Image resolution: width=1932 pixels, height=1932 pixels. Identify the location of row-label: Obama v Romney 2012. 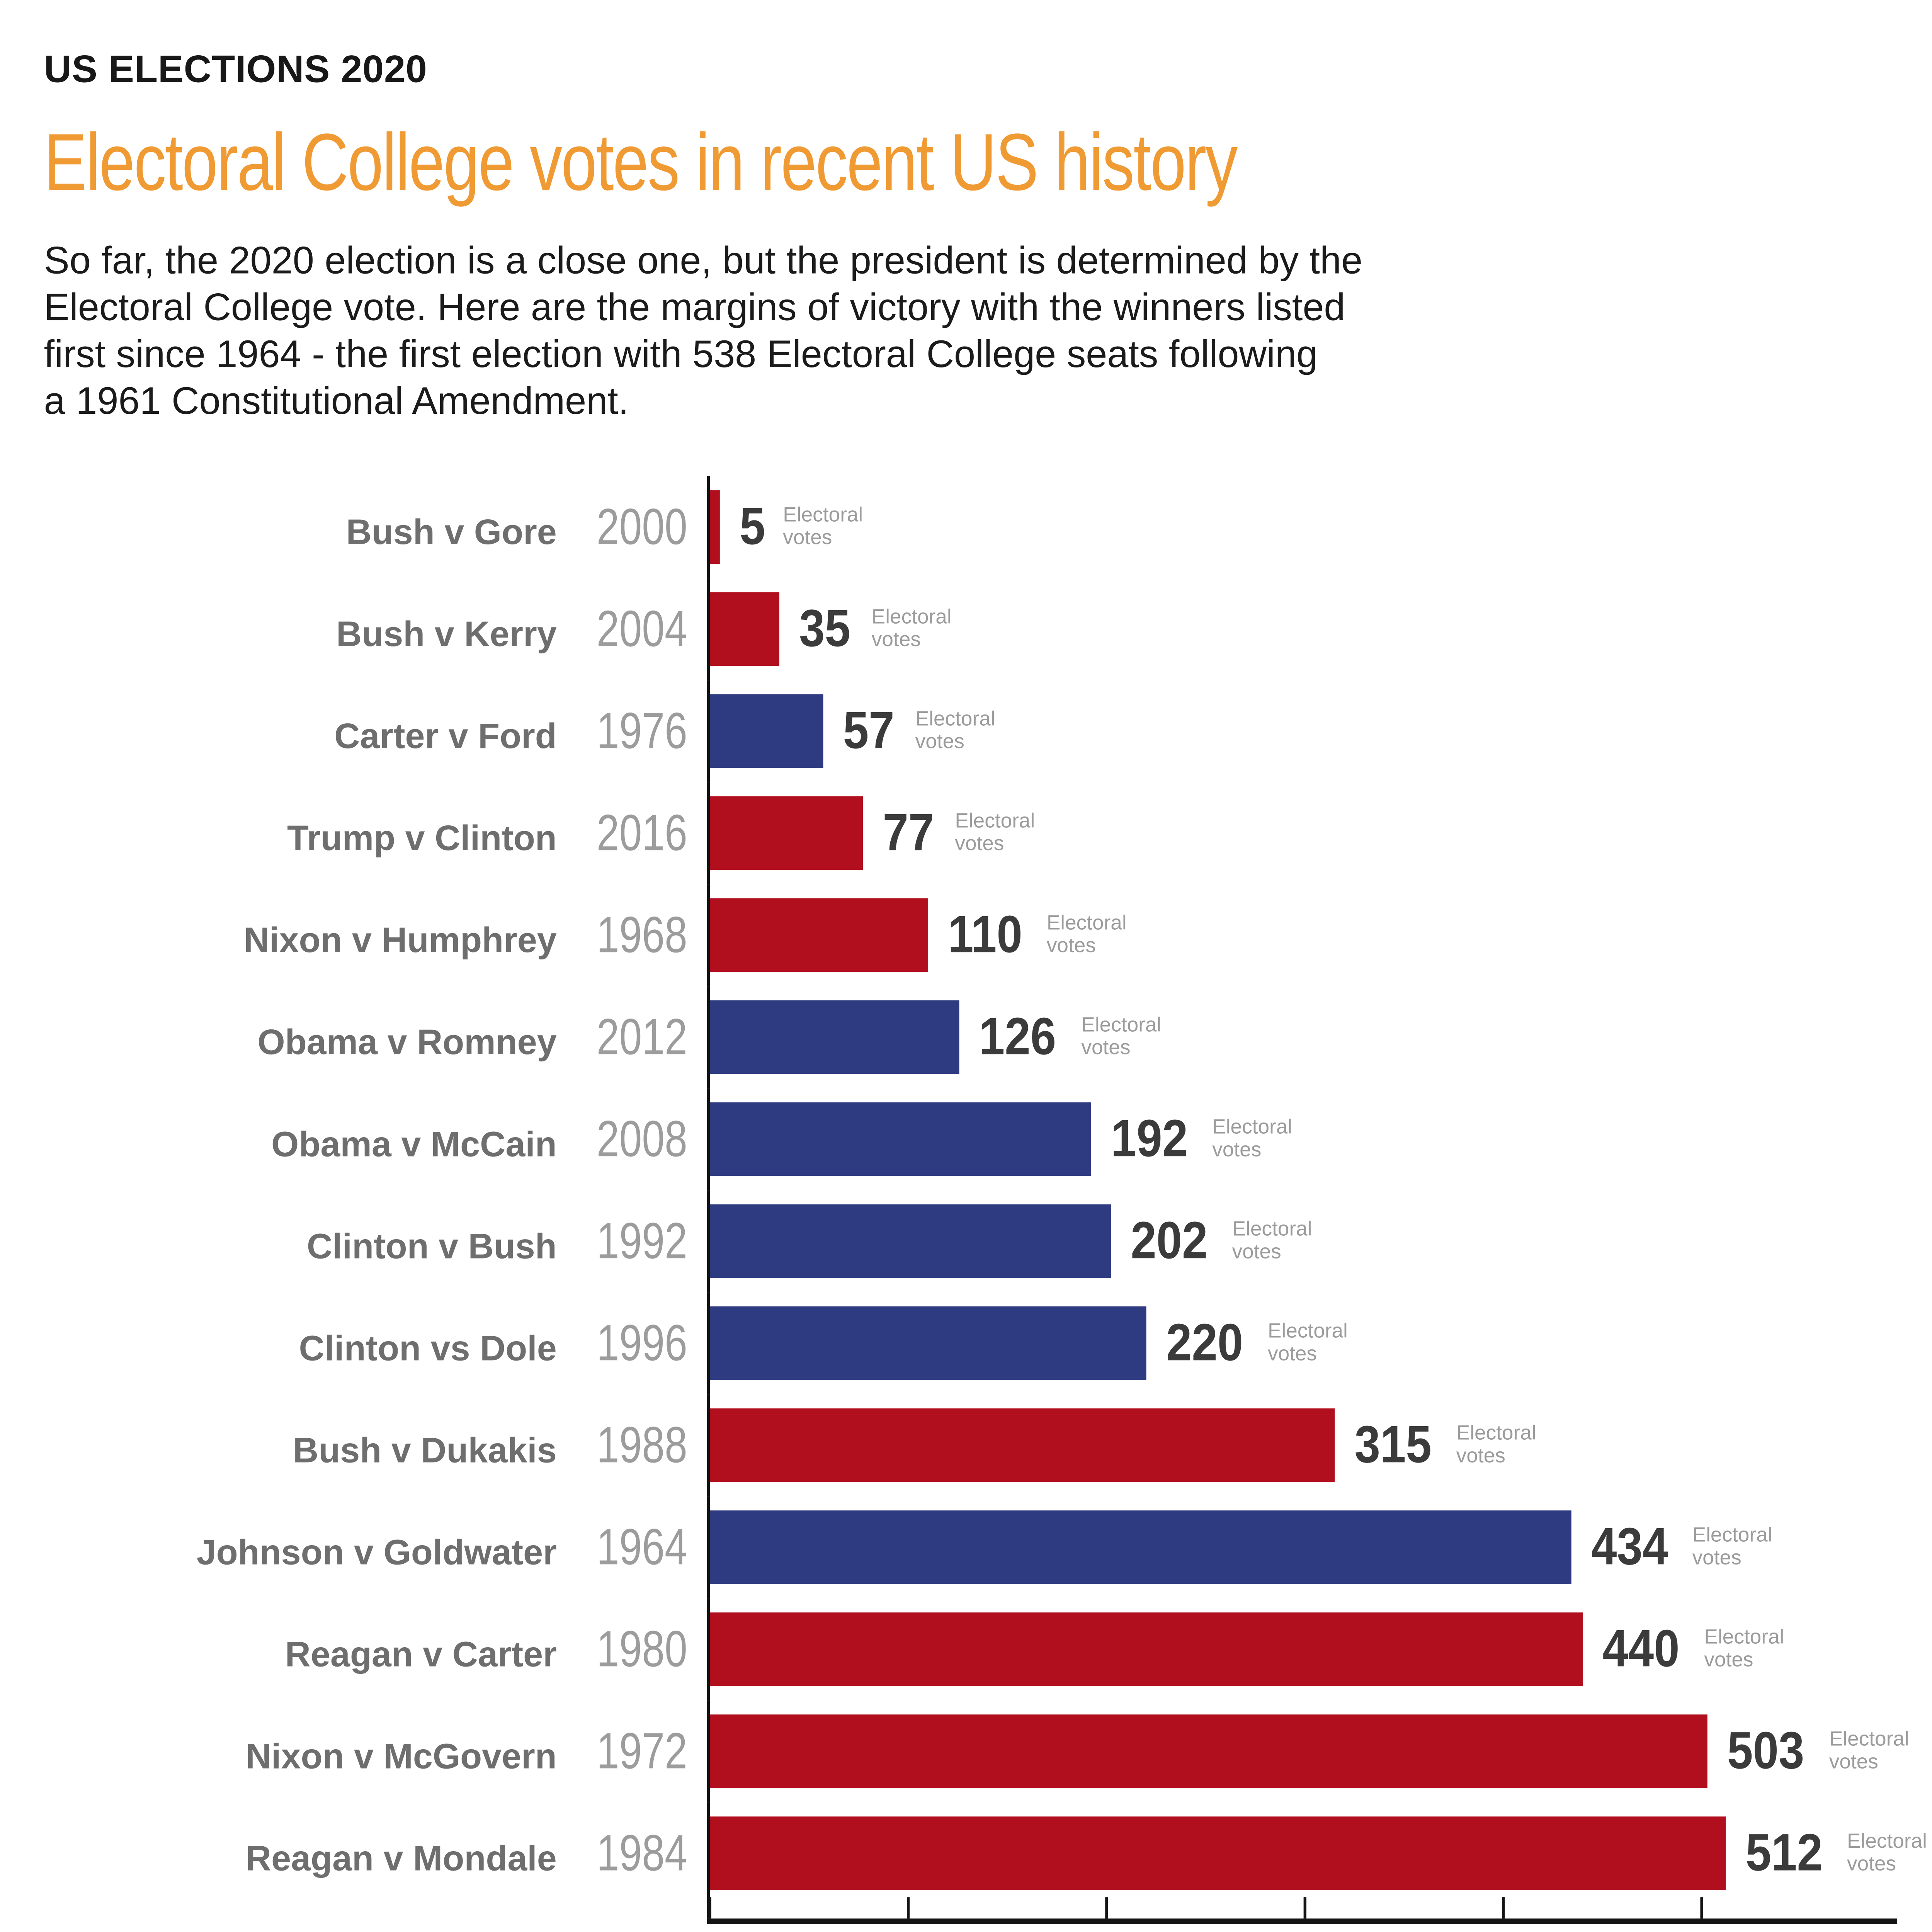
(376, 1037).